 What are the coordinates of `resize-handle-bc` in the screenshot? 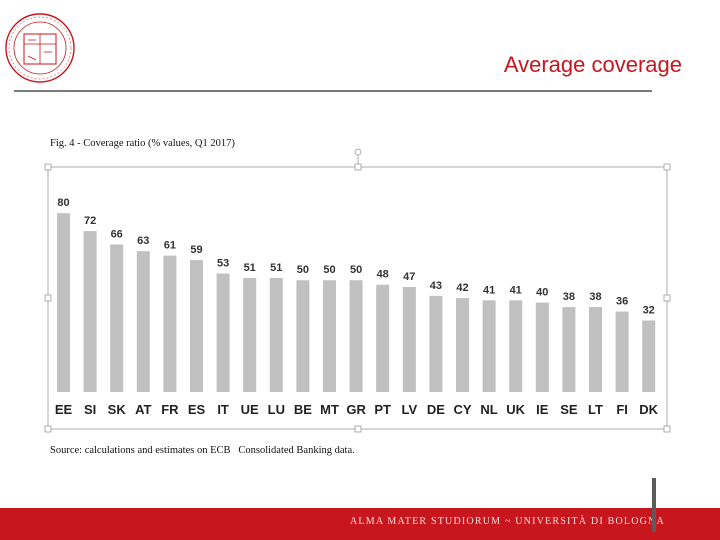 It's located at (358, 429).